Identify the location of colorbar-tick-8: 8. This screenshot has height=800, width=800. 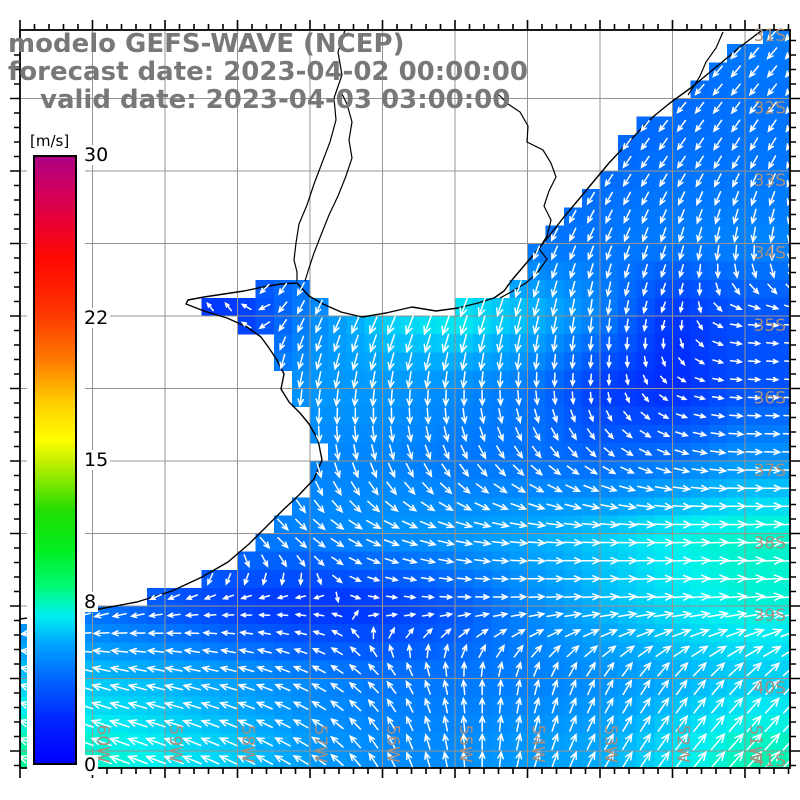
(90, 602).